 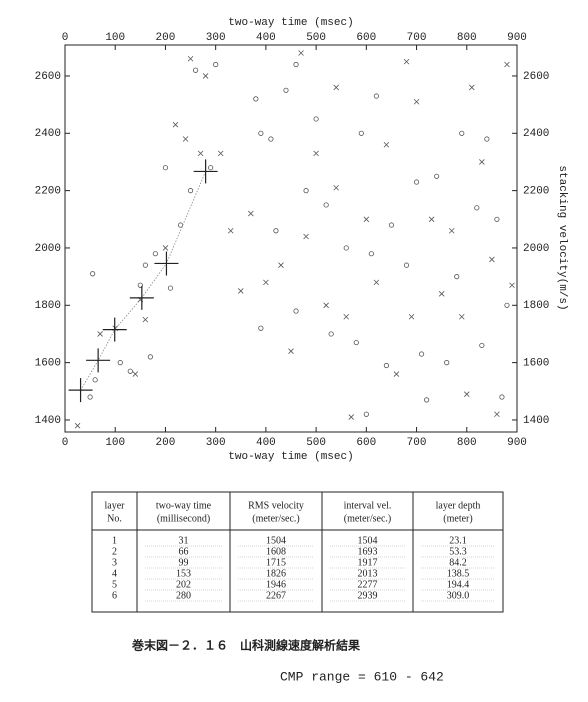 I want to click on table-cell: 5, so click(x=114, y=584).